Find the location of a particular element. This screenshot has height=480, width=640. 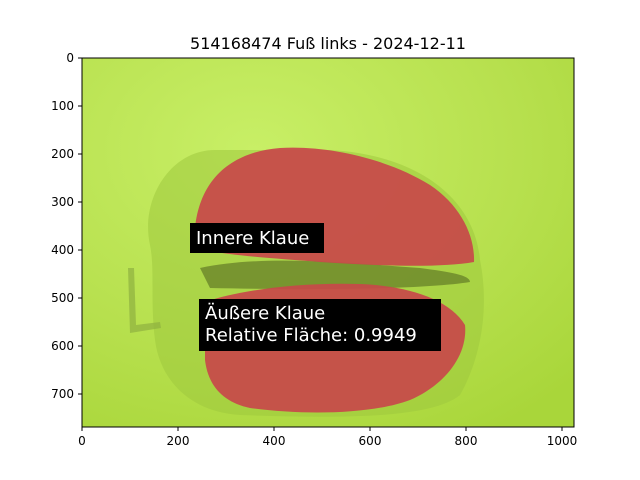

y-tick-label: 0 is located at coordinates (70, 58).